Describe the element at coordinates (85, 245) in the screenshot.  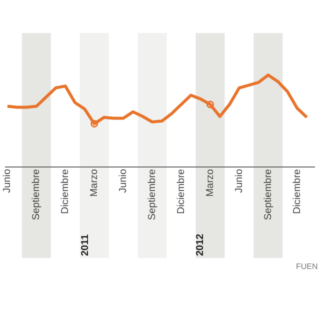
I see `text: 2011` at that location.